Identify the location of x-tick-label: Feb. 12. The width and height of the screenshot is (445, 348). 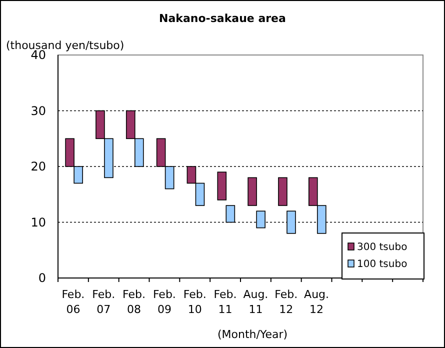
(286, 302).